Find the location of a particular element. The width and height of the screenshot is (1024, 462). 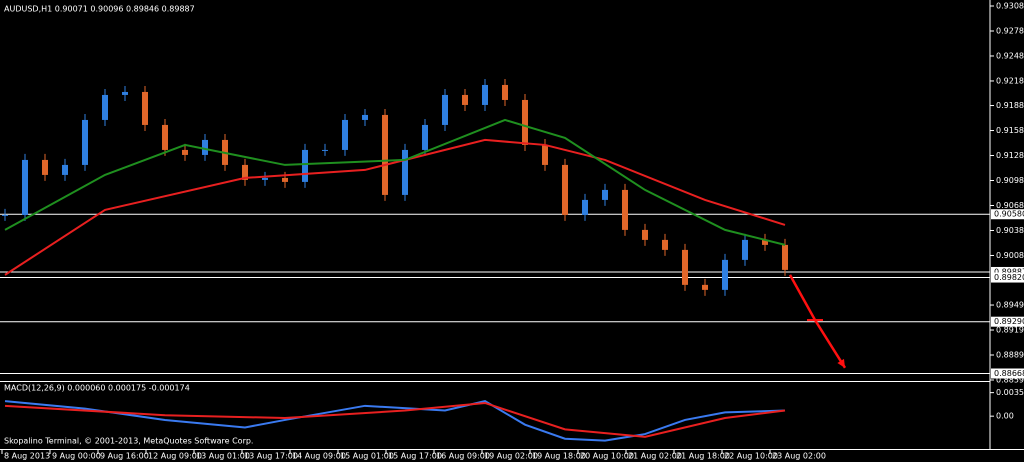

x-tick-label: 21 Aug 18:00 is located at coordinates (703, 456).